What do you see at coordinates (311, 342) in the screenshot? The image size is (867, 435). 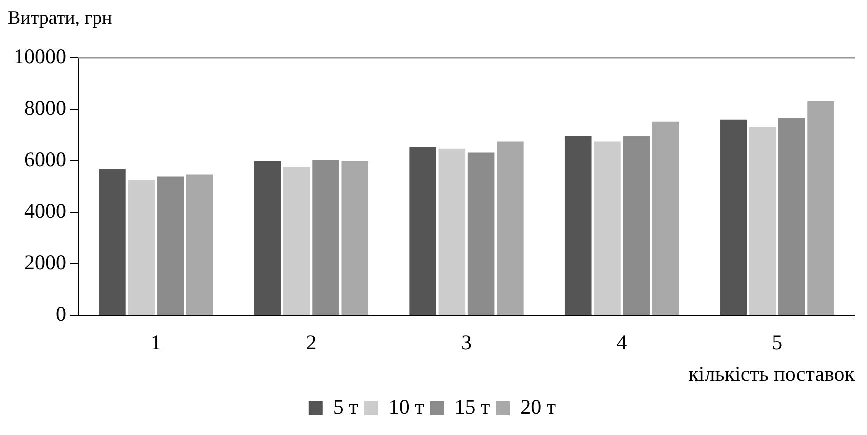 I see `x-tick-label: 2` at bounding box center [311, 342].